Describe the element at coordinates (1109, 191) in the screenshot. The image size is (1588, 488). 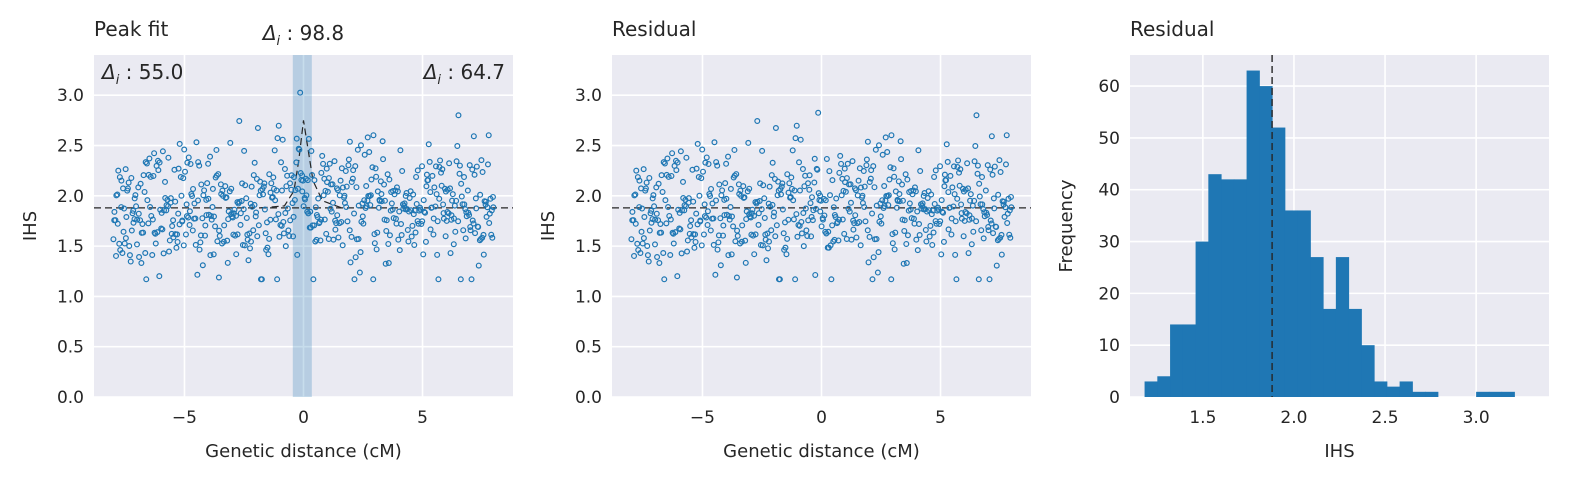
I see `y-tick-label: 40` at that location.